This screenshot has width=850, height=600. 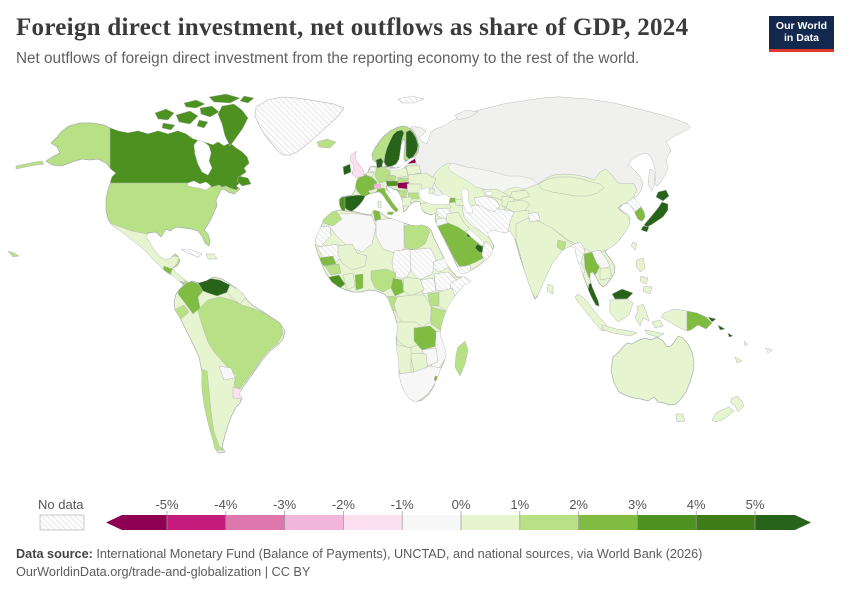 I want to click on svg-text: 3%, so click(x=637, y=504).